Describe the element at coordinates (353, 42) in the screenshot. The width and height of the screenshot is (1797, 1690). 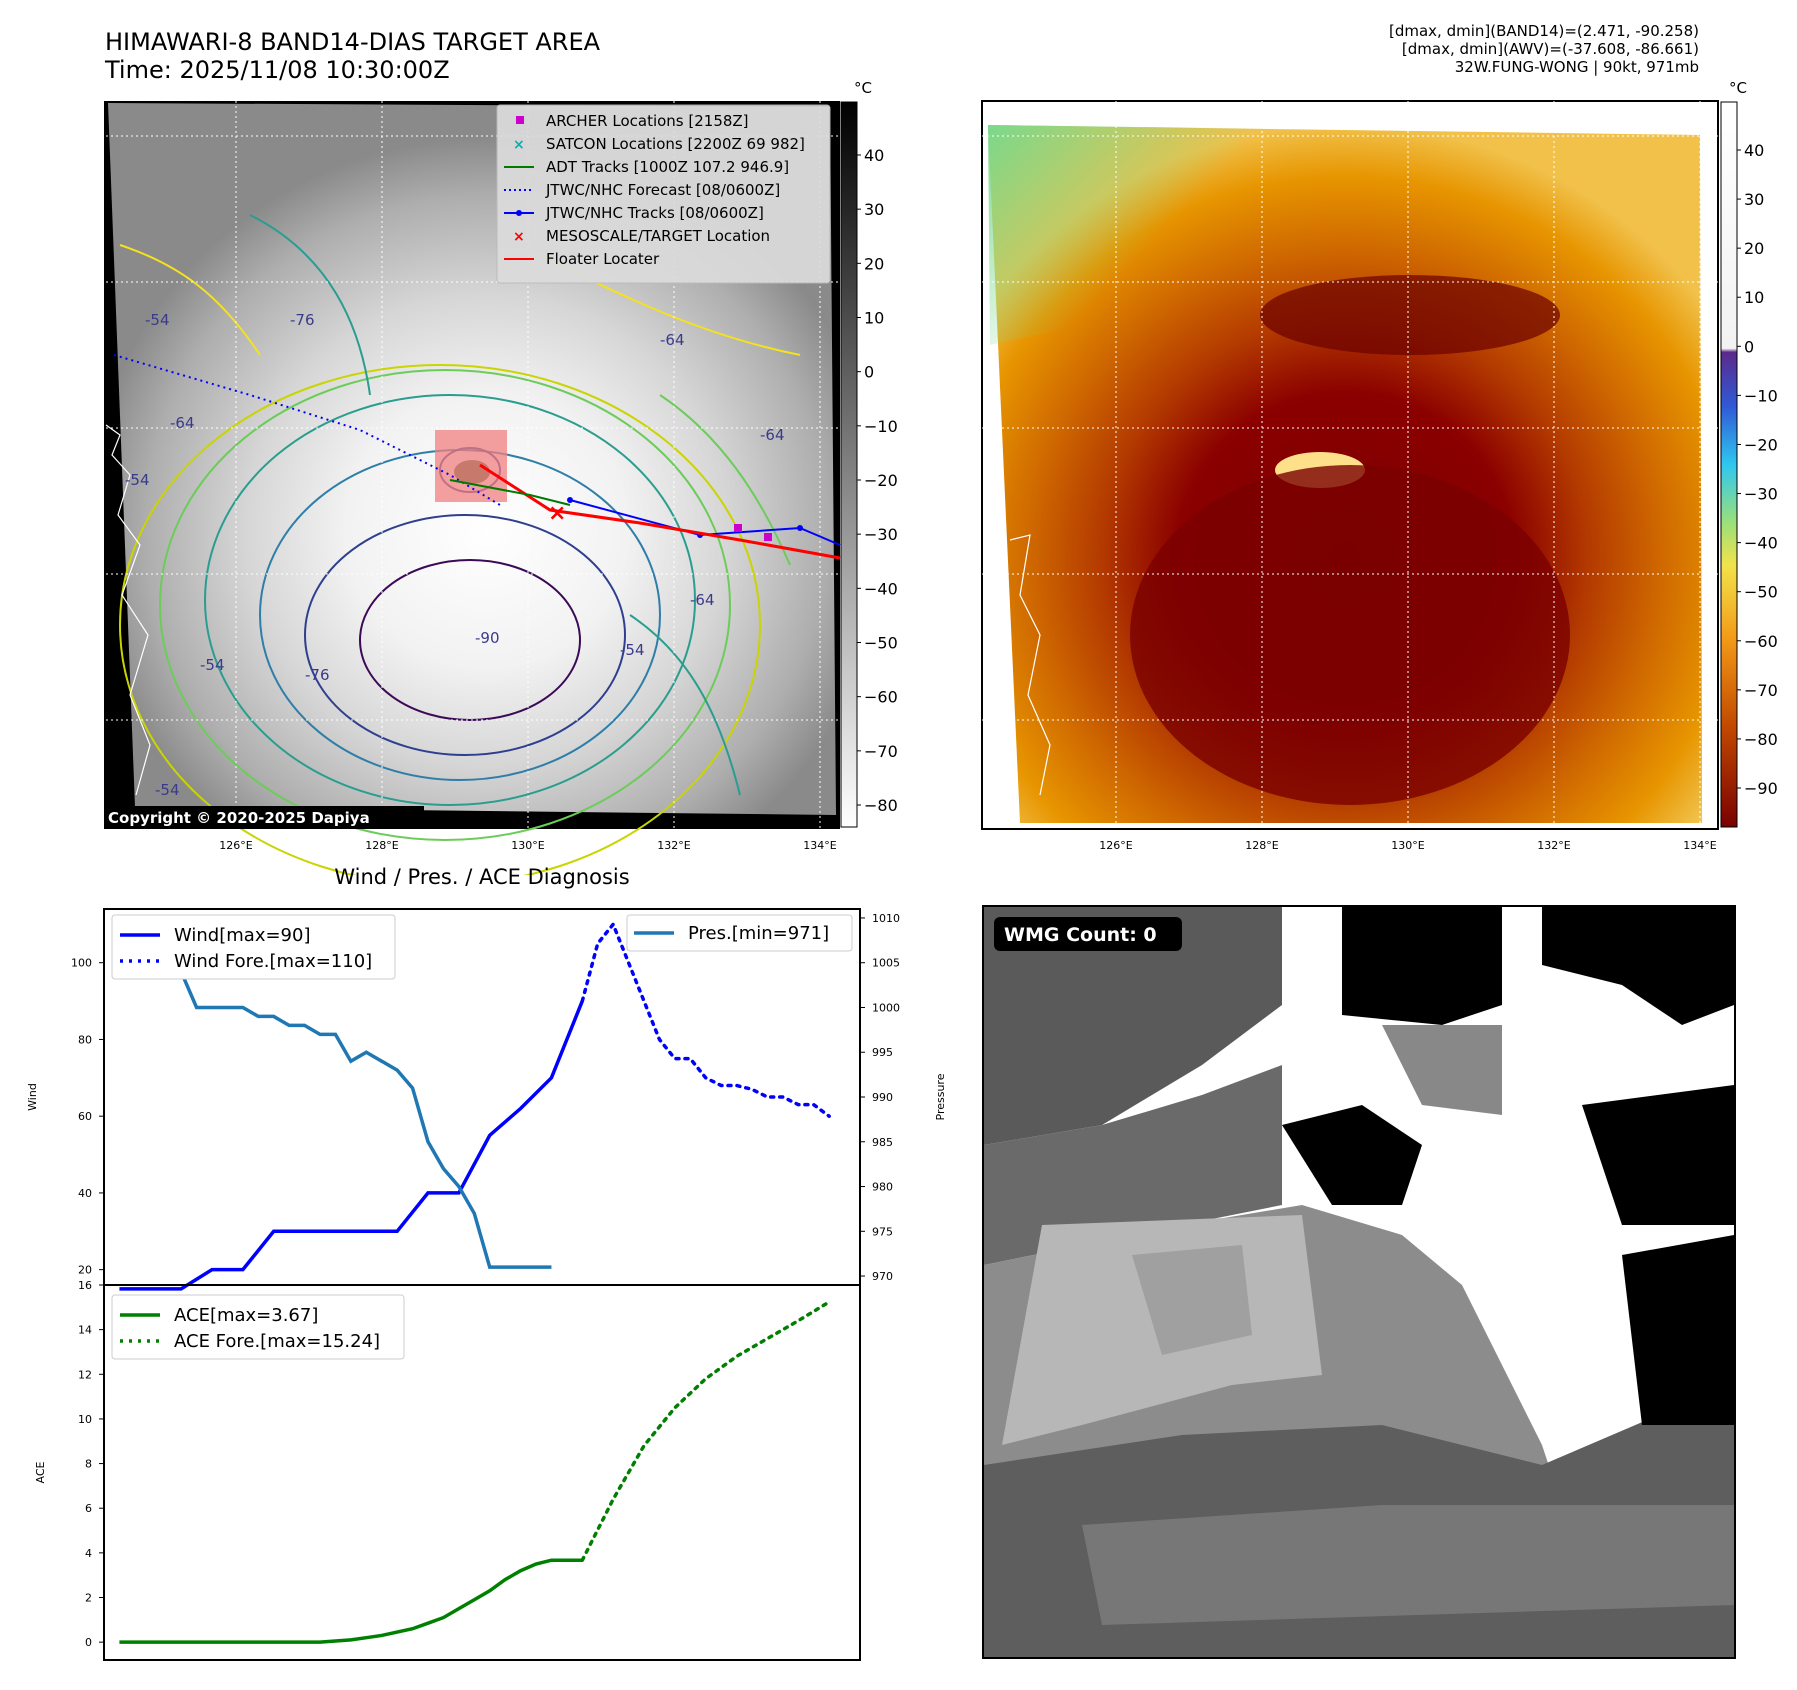
I see `figure-title-line1: HIMAWARI-8 BAND14-DIAS TARGET AREA` at that location.